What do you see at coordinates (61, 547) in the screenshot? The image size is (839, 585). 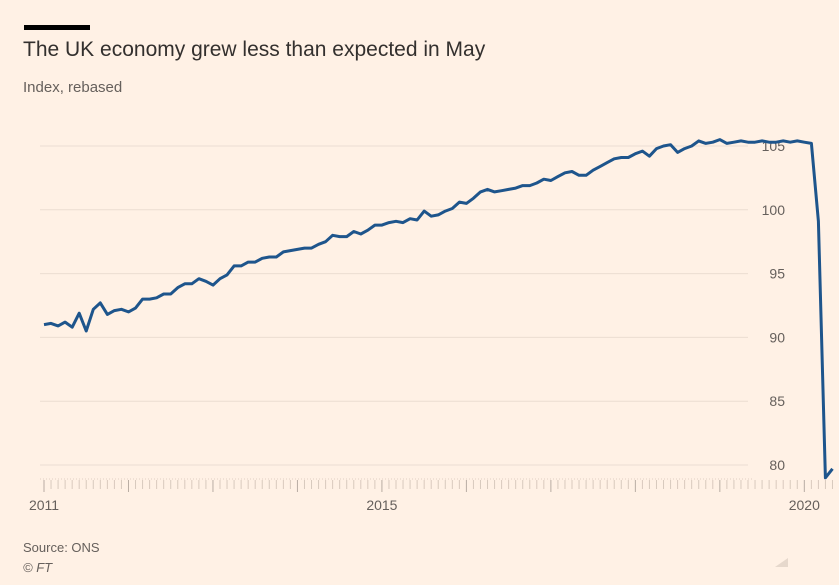 I see `source-note: Source: ONS` at bounding box center [61, 547].